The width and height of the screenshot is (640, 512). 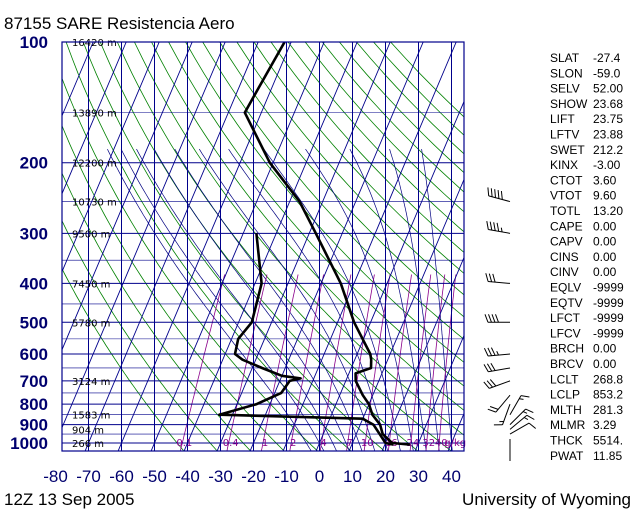 I want to click on index-value: 13.20, so click(x=608, y=211).